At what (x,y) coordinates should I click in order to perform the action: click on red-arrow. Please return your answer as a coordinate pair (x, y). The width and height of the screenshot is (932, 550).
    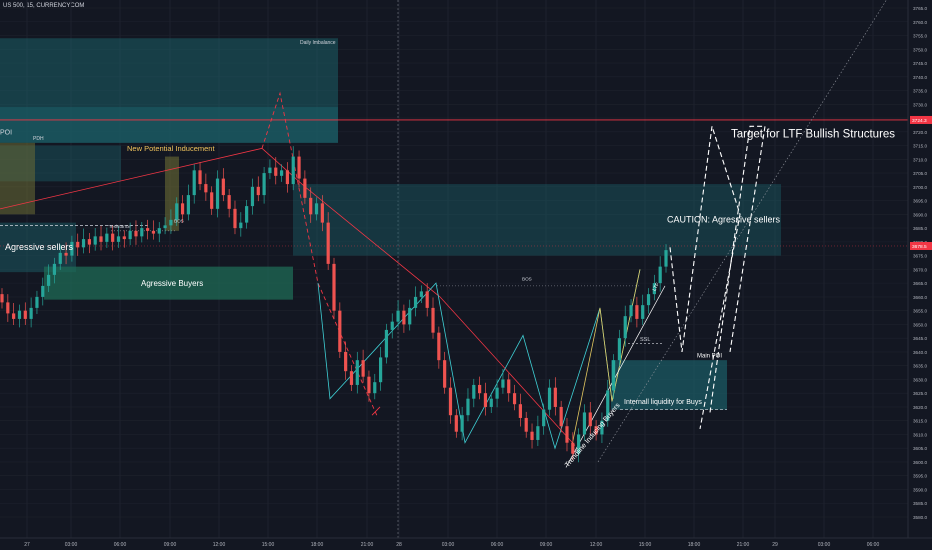
    Looking at the image, I should click on (376, 411).